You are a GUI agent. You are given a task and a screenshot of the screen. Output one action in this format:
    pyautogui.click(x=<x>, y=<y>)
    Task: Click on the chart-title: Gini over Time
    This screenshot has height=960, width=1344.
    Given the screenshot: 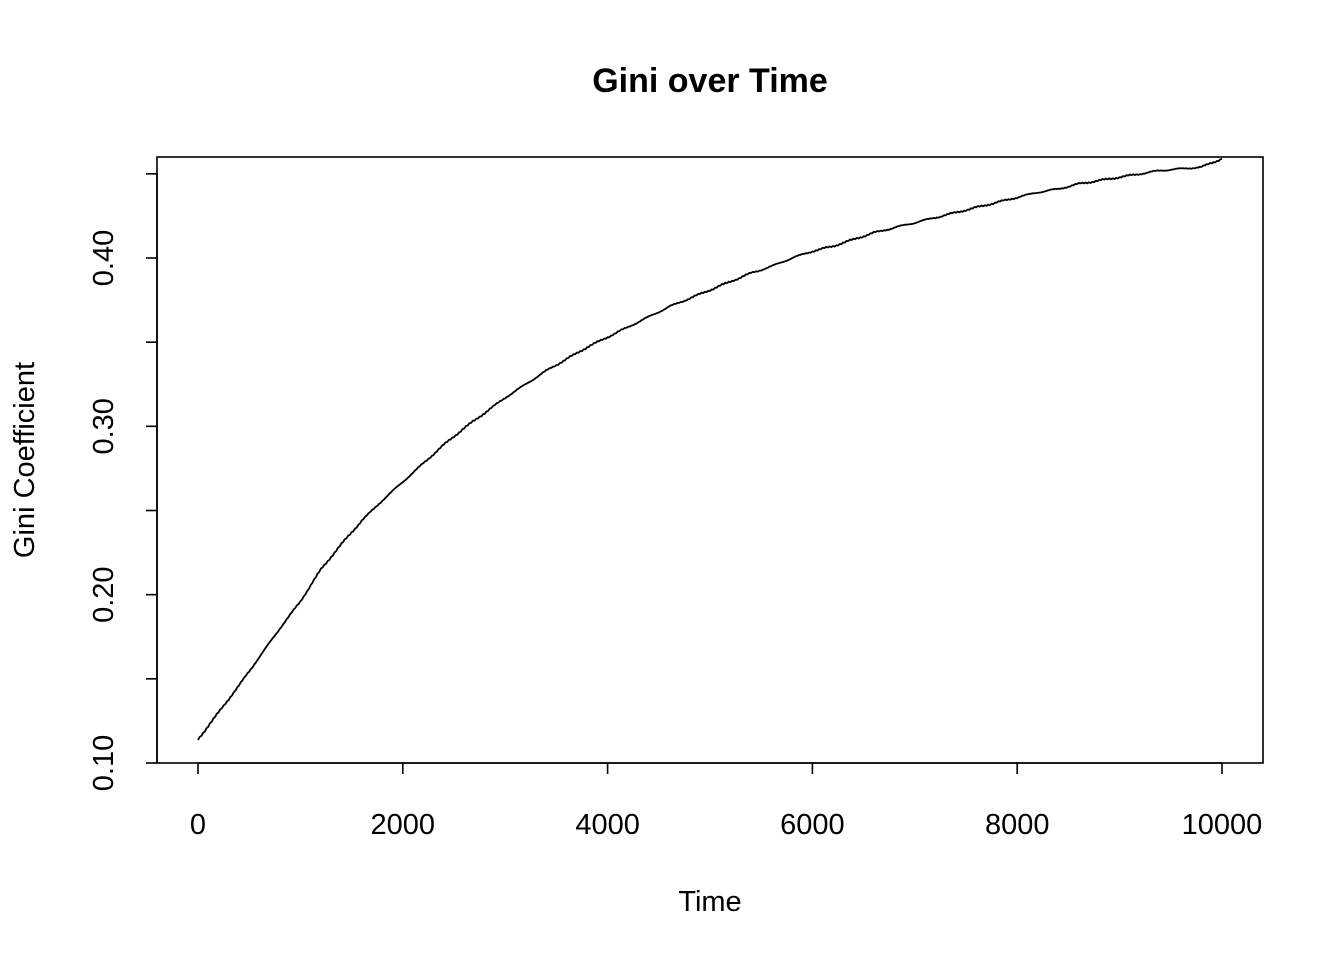 What is the action you would take?
    pyautogui.click(x=710, y=81)
    